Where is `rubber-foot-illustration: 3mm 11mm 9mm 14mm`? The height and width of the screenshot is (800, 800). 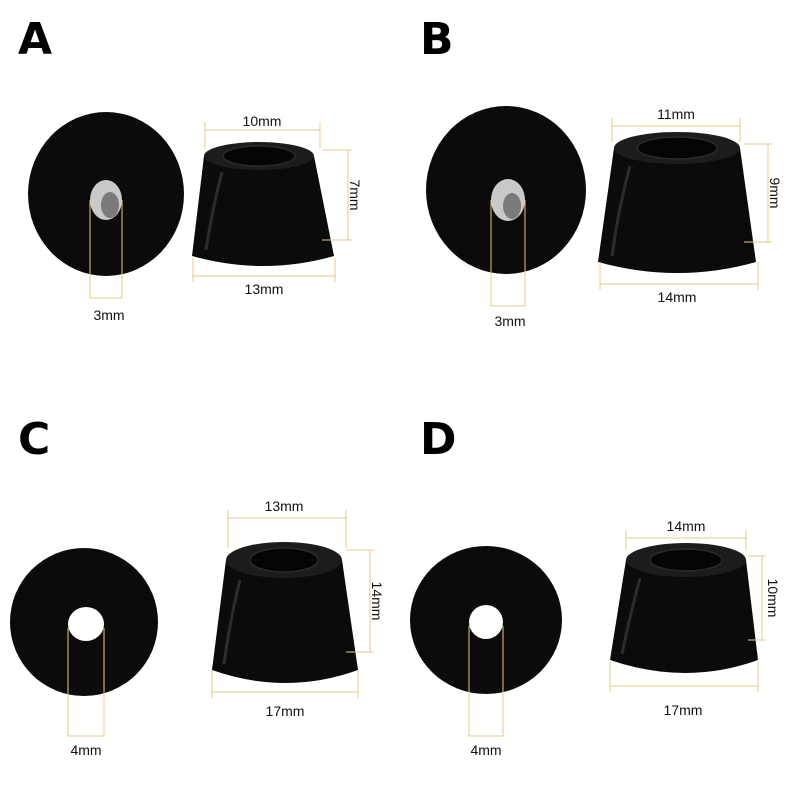
rubber-foot-illustration: 3mm 11mm 9mm 14mm is located at coordinates (604, 217).